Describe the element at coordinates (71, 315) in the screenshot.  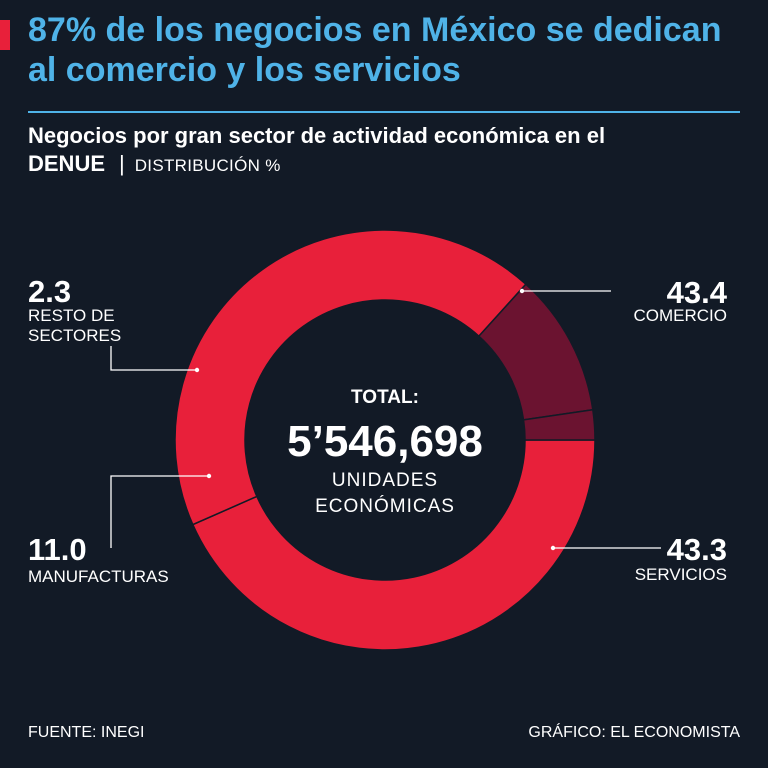
I see `label-resto-line-1: RESTO DE` at that location.